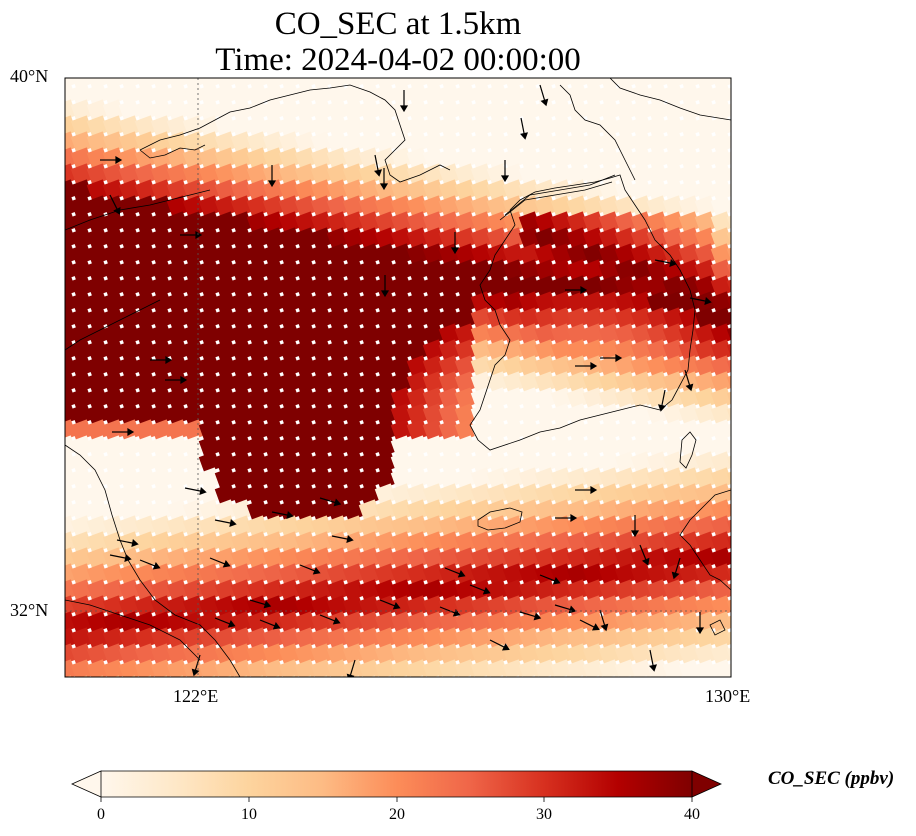 This screenshot has width=916, height=836. I want to click on lon-label-122e: 122°E, so click(196, 696).